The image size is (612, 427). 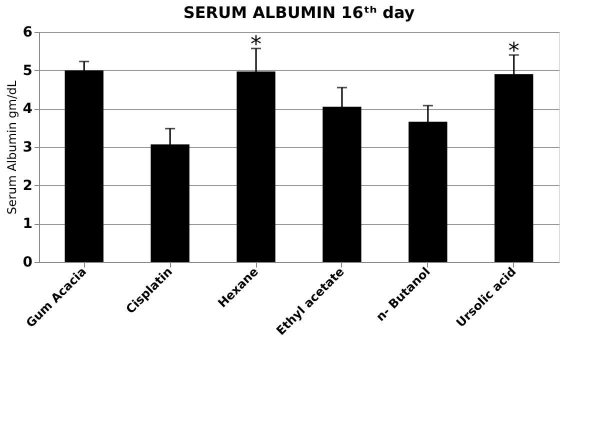 I want to click on y-tick-label: 0, so click(x=27, y=262).